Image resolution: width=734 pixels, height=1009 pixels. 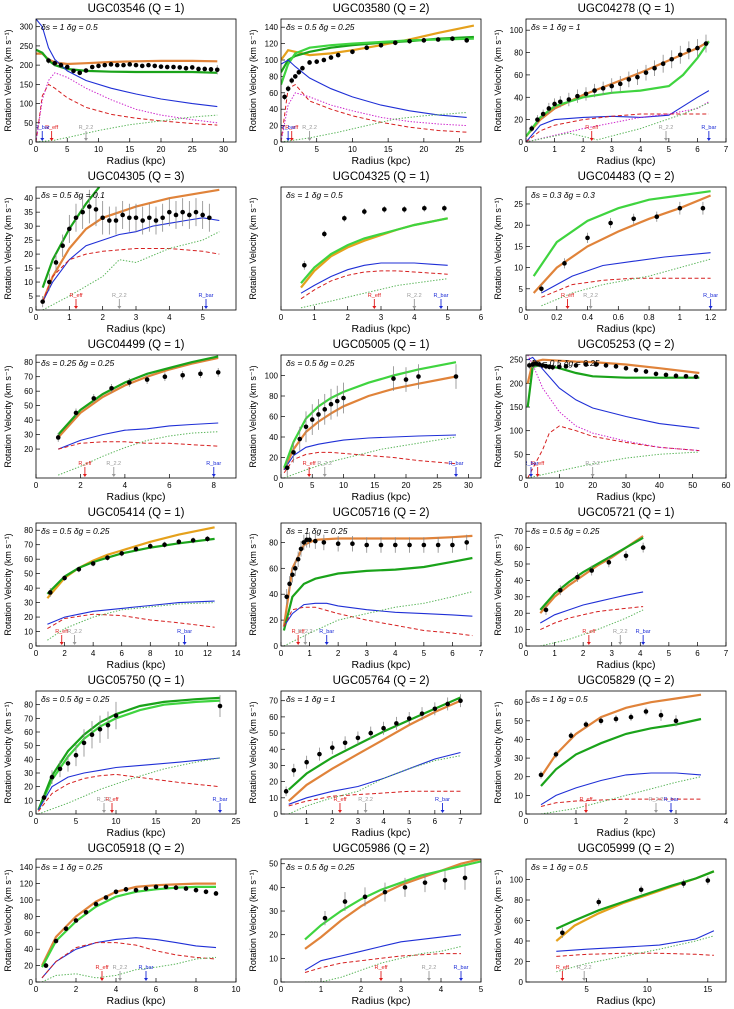 I want to click on x-tick-label: 14, so click(x=236, y=653).